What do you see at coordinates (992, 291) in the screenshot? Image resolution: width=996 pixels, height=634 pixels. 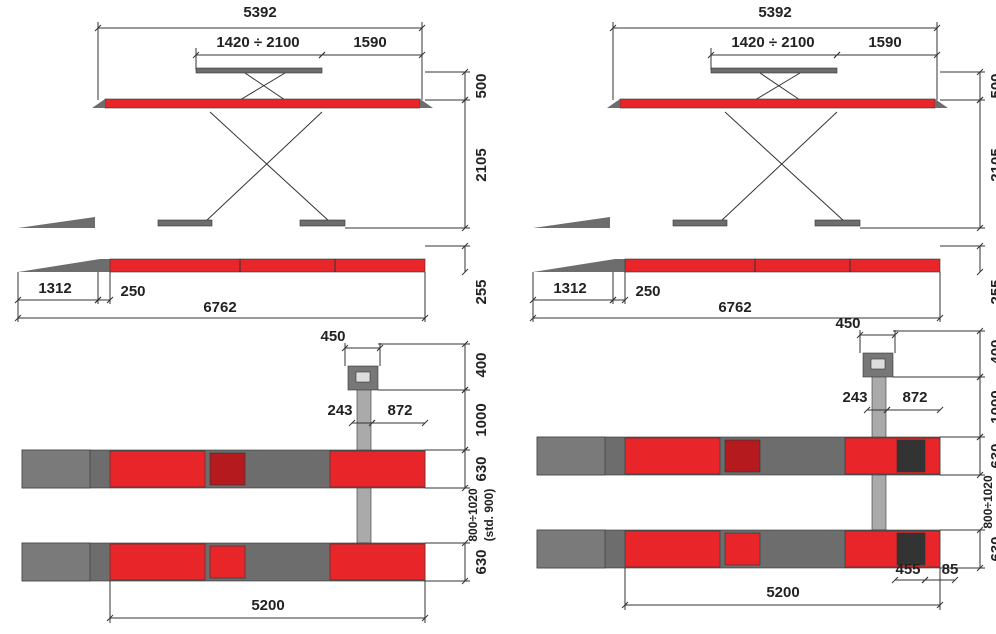 I see `dimension-label: 255` at bounding box center [992, 291].